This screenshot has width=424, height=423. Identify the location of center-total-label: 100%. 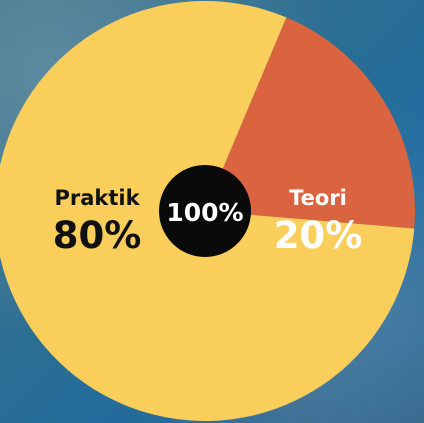
(204, 212).